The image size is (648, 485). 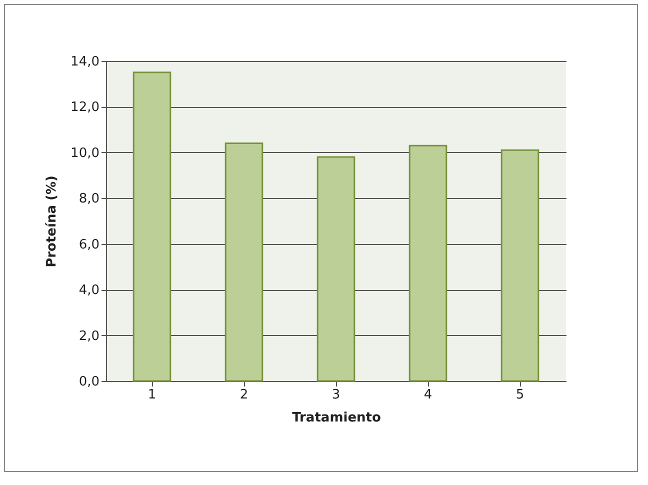 What do you see at coordinates (89, 336) in the screenshot?
I see `y-tick-label: 2,0` at bounding box center [89, 336].